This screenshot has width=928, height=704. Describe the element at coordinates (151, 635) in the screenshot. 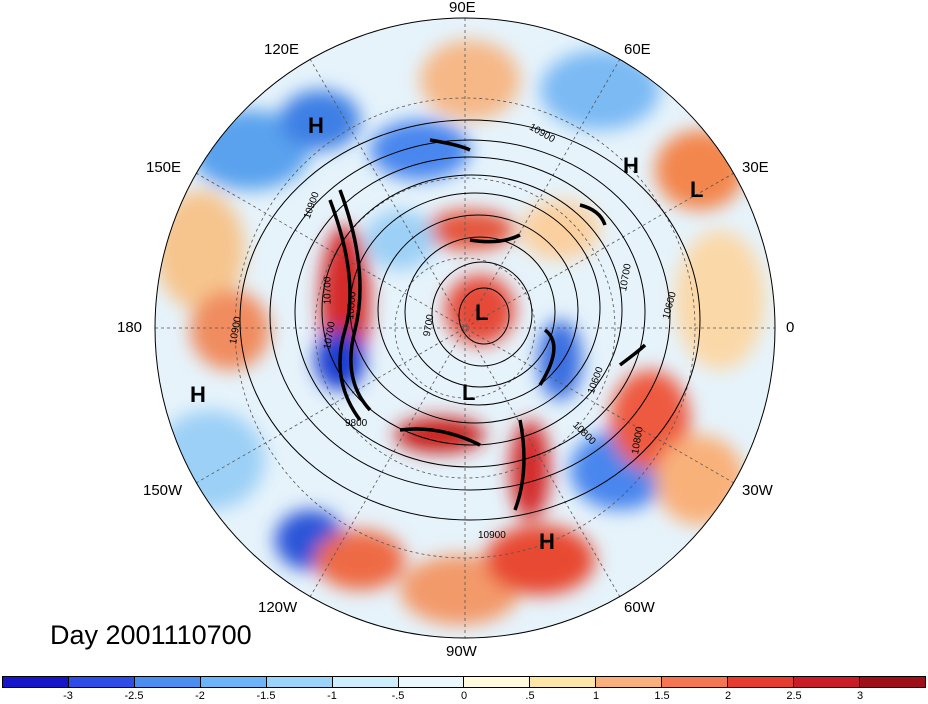

I see `plot-title: Day 2001110700` at that location.